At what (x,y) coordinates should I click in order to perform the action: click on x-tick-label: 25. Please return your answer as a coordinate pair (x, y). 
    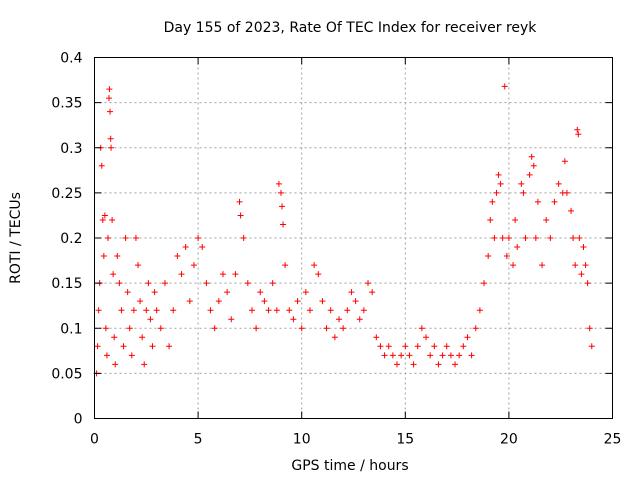
    Looking at the image, I should click on (613, 440).